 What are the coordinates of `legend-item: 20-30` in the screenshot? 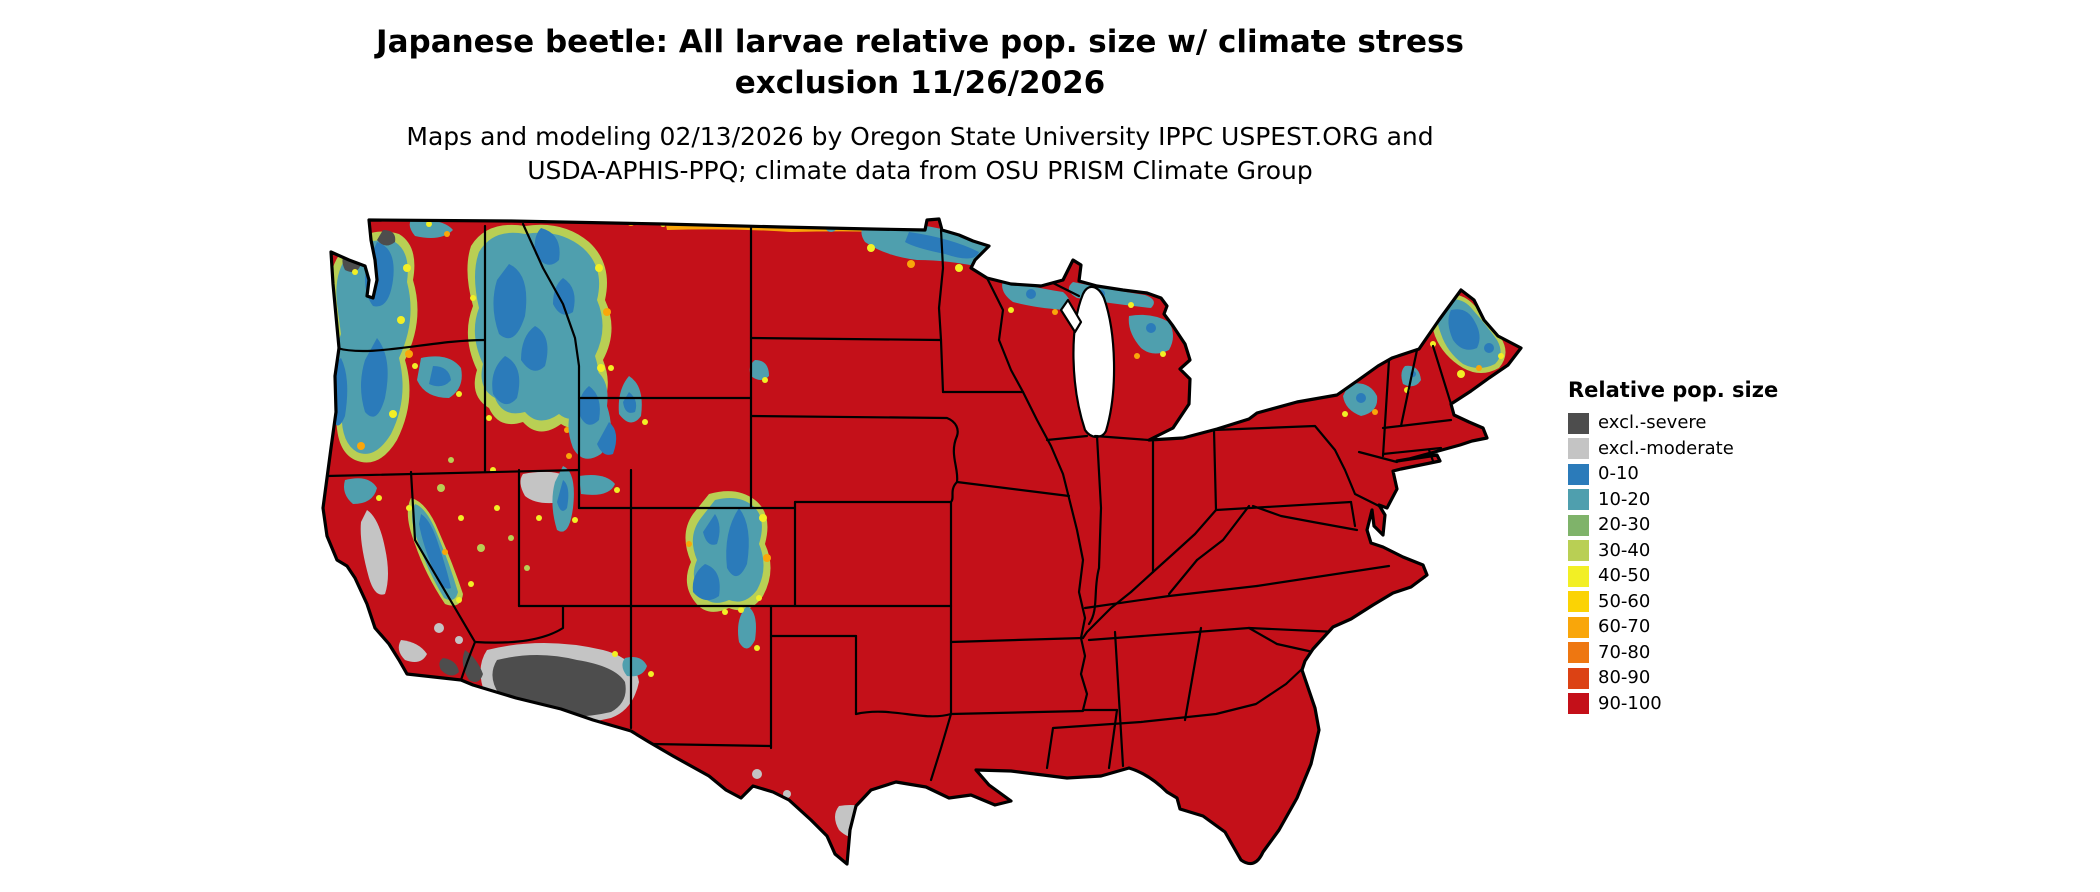 It's located at (1718, 525).